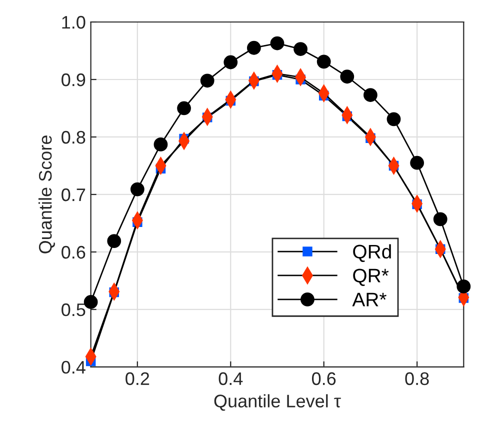 Image resolution: width=478 pixels, height=440 pixels. What do you see at coordinates (277, 402) in the screenshot?
I see `x-axis-title: Quantile Level τ` at bounding box center [277, 402].